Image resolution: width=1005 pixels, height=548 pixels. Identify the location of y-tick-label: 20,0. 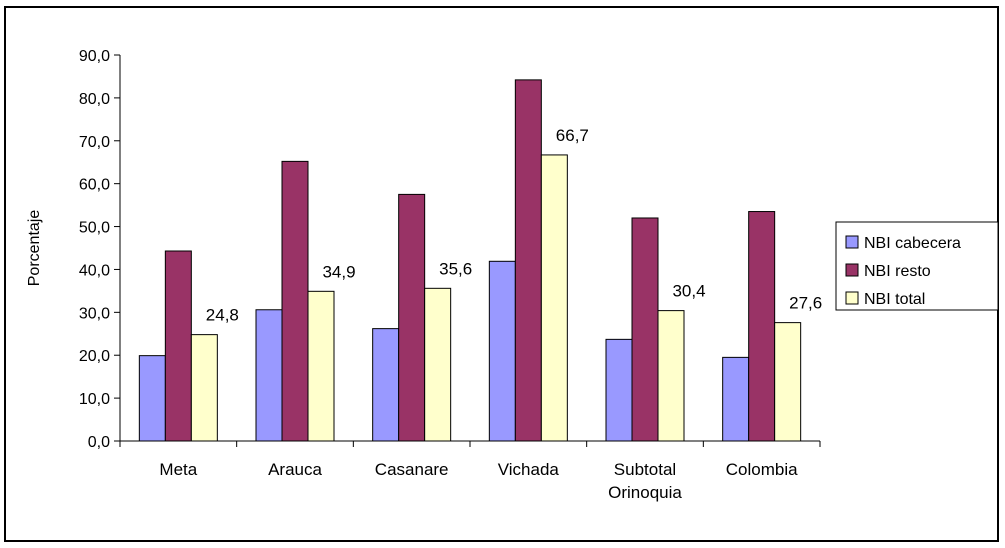
(94, 356).